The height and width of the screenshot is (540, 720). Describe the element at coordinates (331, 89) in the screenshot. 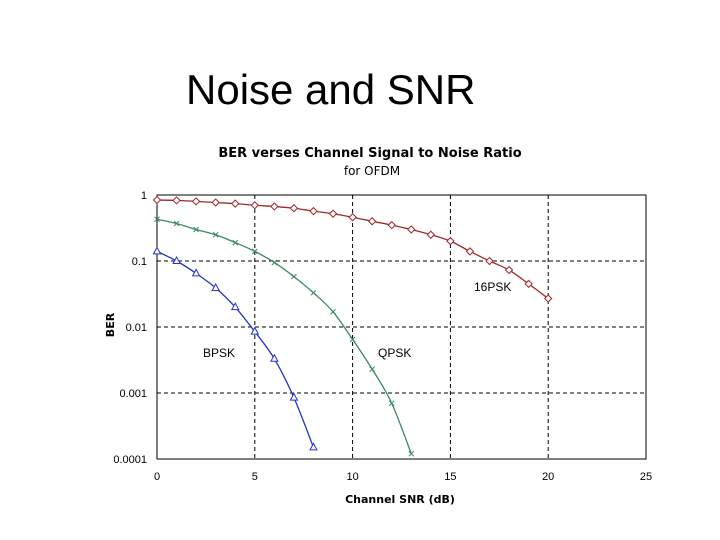

I see `slide-title: Noise and SNR` at that location.